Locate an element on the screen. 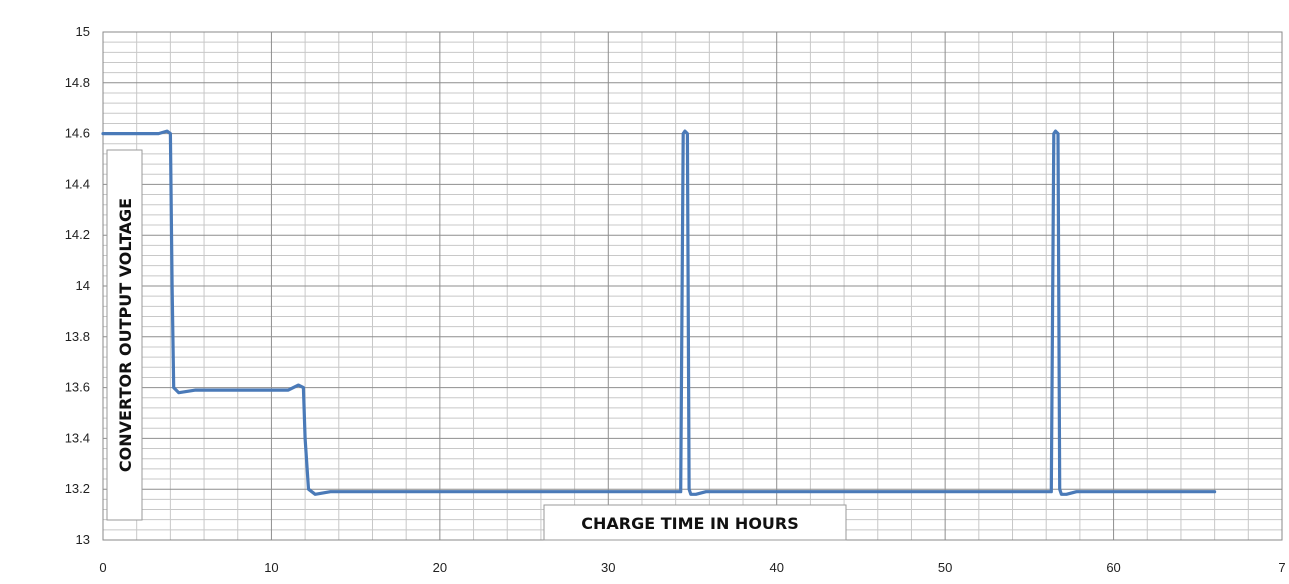  x-tick-label: 20 is located at coordinates (440, 567).